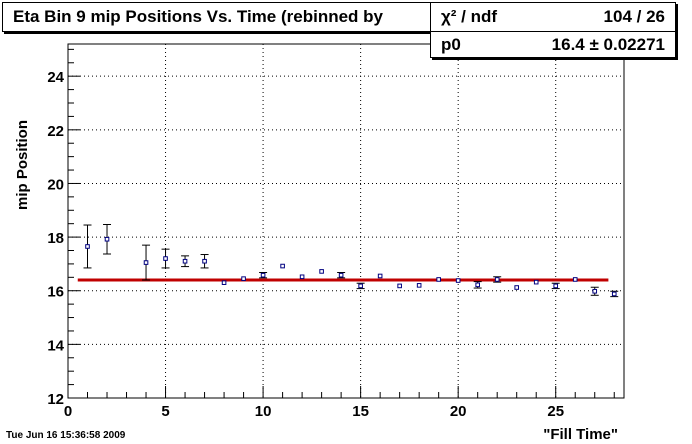 The height and width of the screenshot is (444, 692). Describe the element at coordinates (580, 434) in the screenshot. I see `x-axis-label: "Fill Time"` at that location.